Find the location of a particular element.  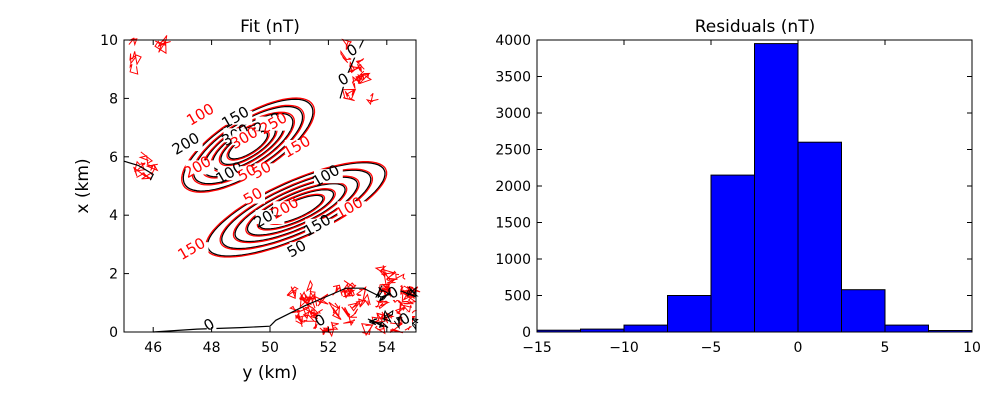

histogram-x-tick-label: −5 is located at coordinates (711, 348).